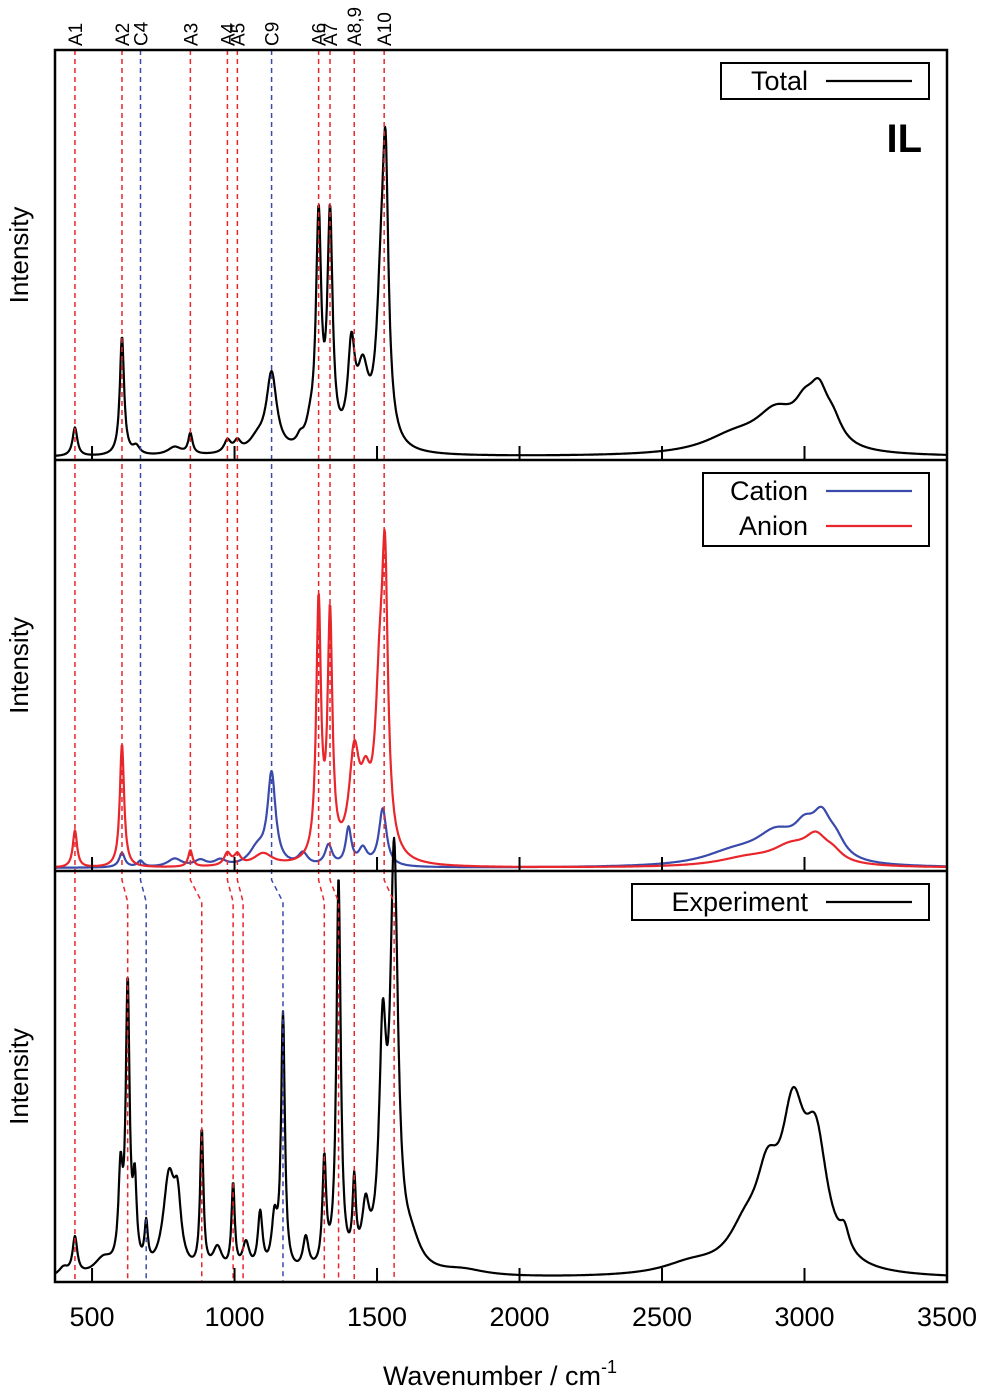 This screenshot has width=992, height=1392. Describe the element at coordinates (76, 652) in the screenshot. I see `marker-a1: A1` at that location.